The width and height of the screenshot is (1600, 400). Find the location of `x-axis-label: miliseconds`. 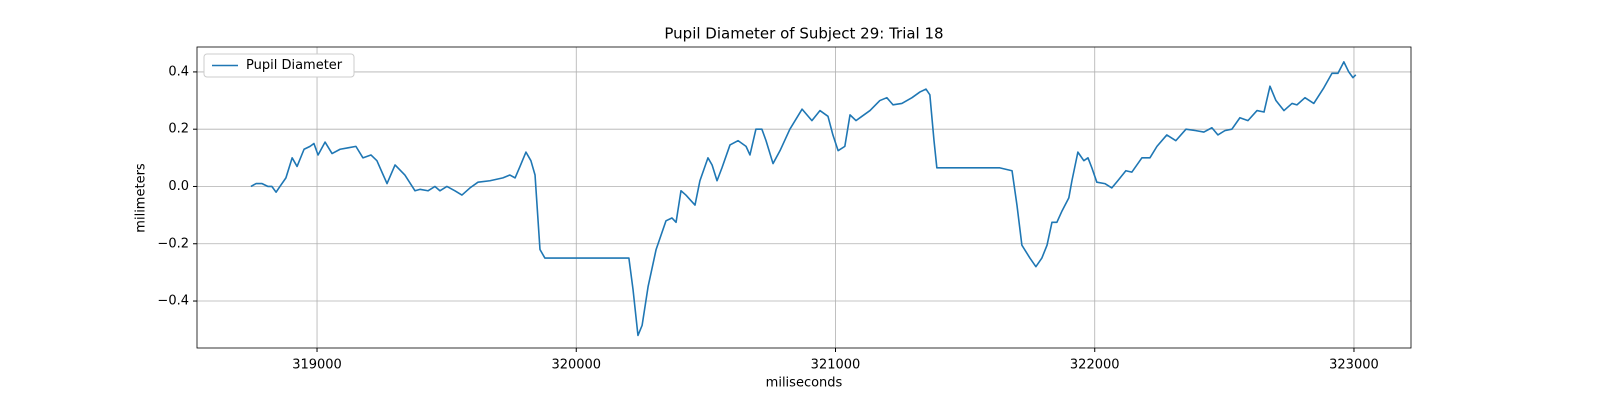

x-axis-label: miliseconds is located at coordinates (804, 383).